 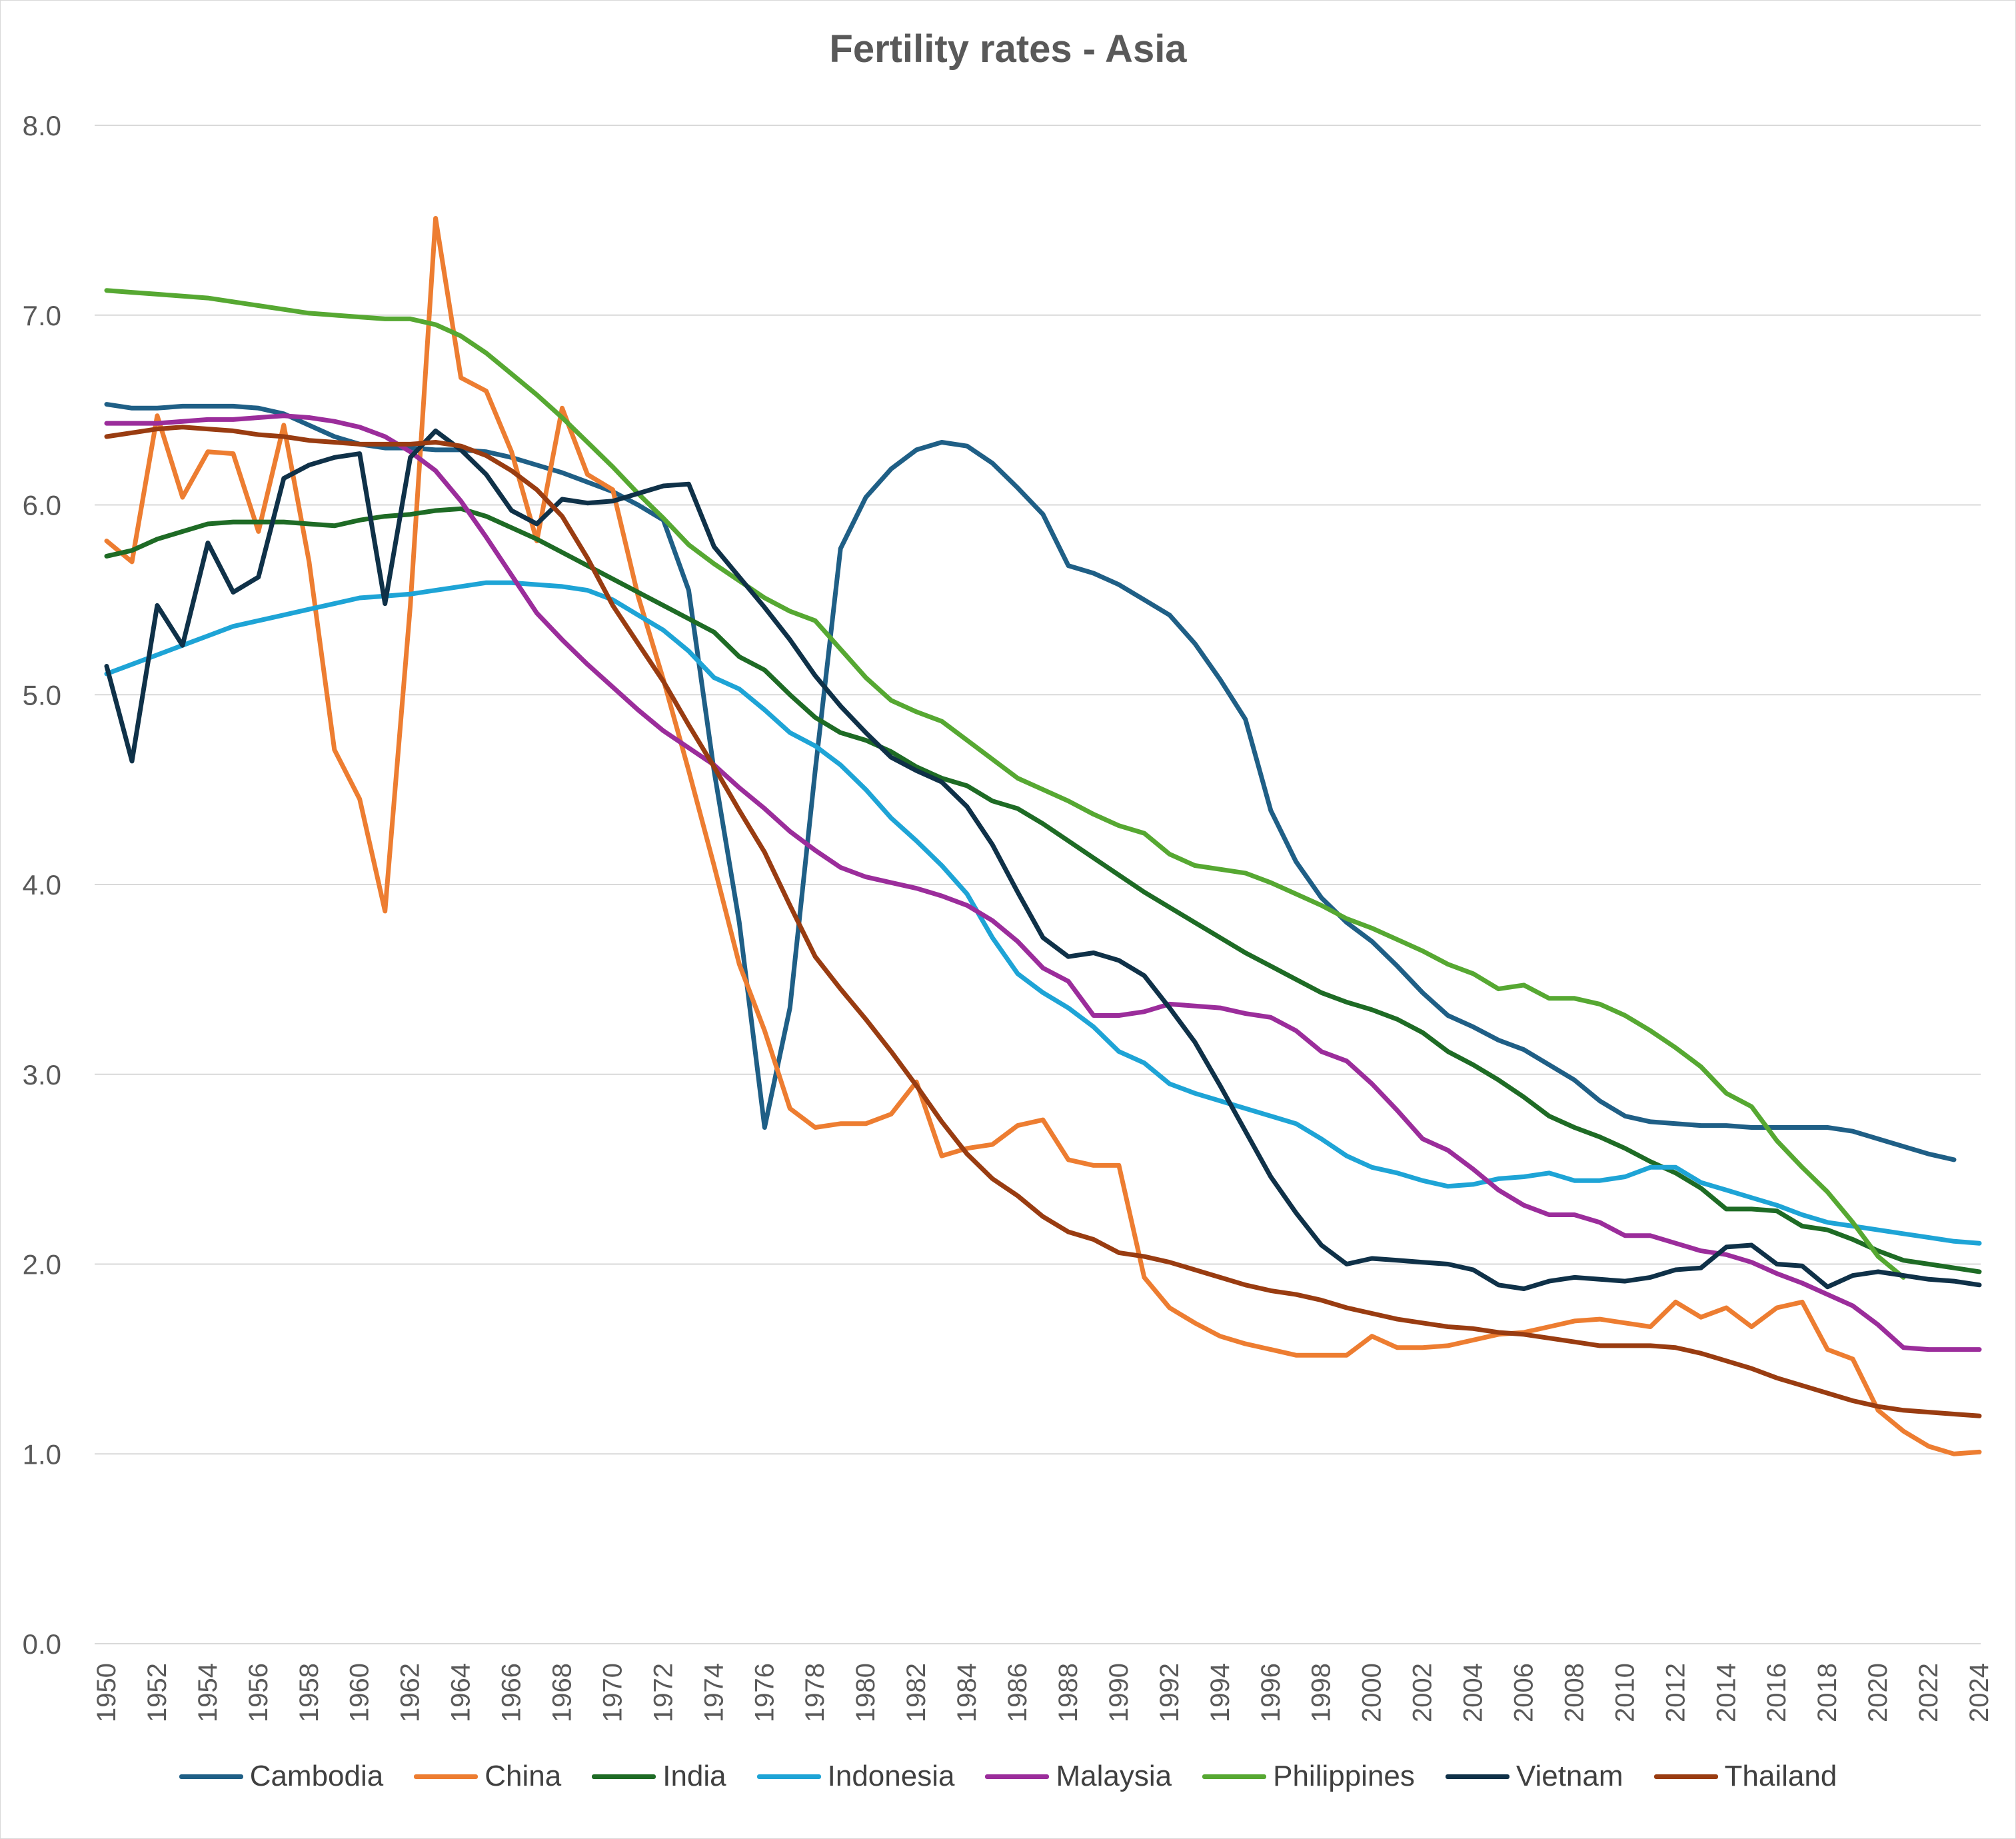 I want to click on legend-item-indonesia: Indonesia, so click(x=856, y=1777).